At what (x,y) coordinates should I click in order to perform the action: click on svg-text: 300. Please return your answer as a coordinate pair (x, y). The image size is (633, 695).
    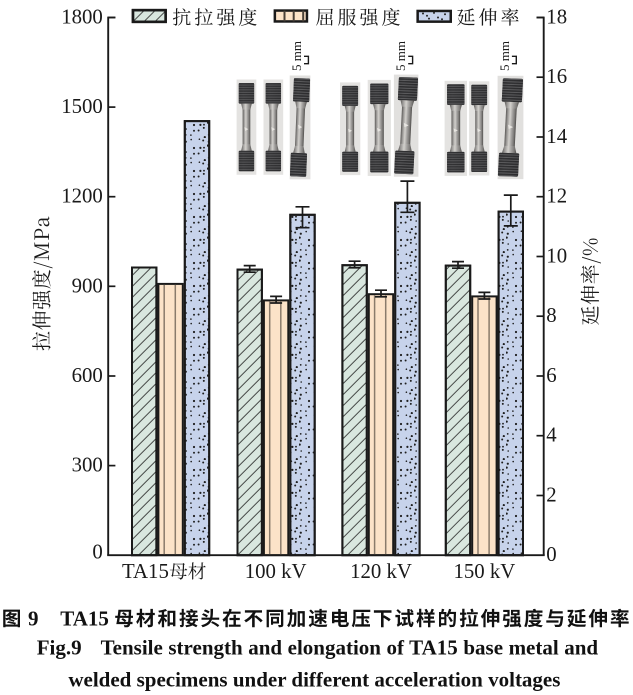
    Looking at the image, I should click on (87, 465).